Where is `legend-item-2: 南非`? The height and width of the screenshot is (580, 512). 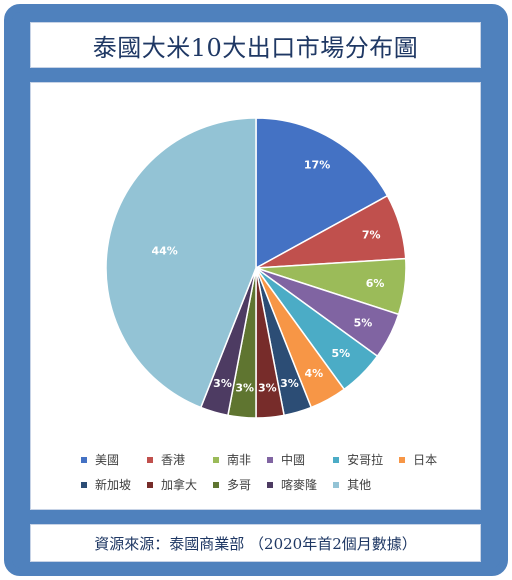 legend-item-2: 南非 is located at coordinates (232, 459).